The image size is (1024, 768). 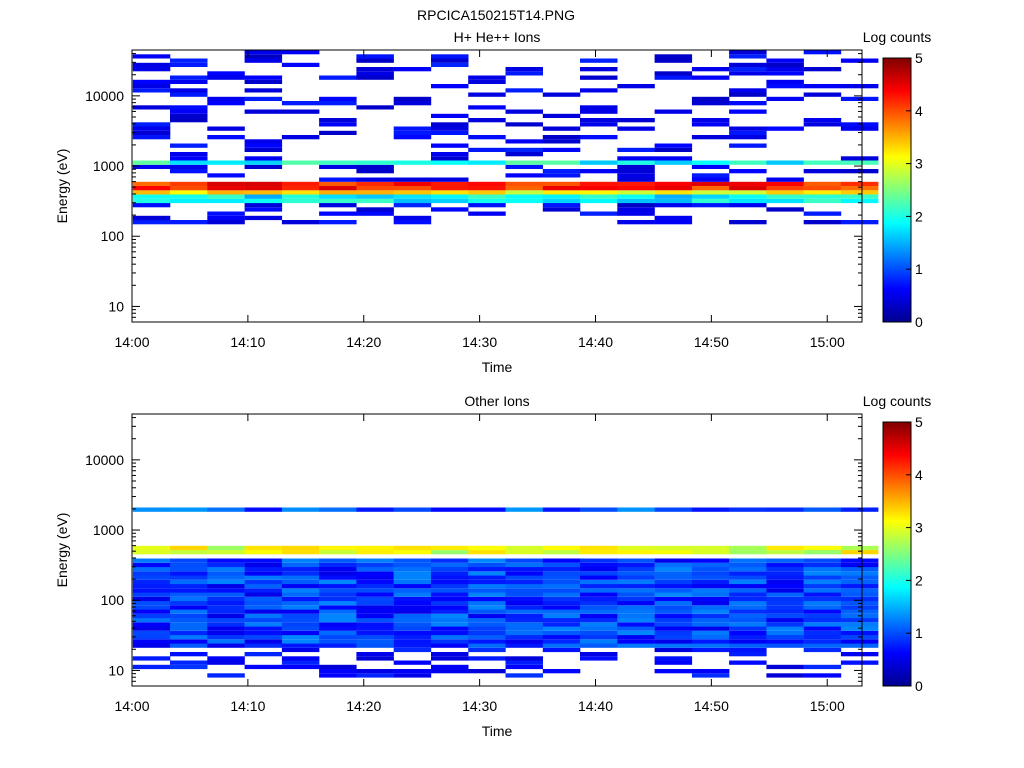 What do you see at coordinates (919, 528) in the screenshot?
I see `colorbar-tick-label: 3` at bounding box center [919, 528].